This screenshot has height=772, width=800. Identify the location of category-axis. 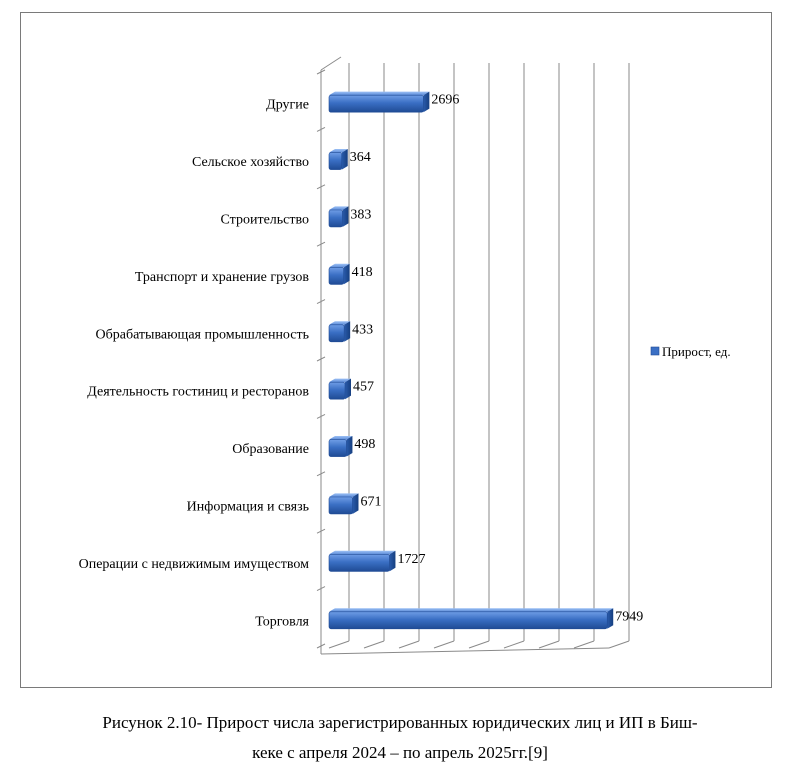
(329, 355).